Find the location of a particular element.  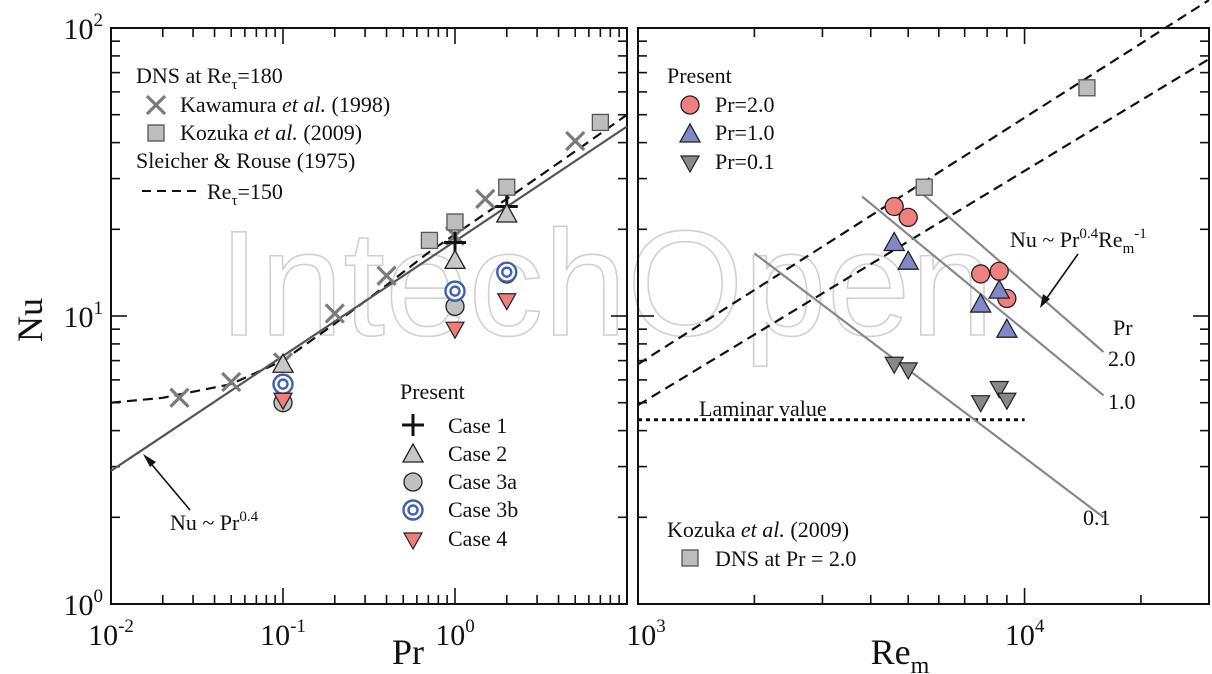

left-annotation-nu-pr: Nu ~ Pr0.4 is located at coordinates (214, 522).